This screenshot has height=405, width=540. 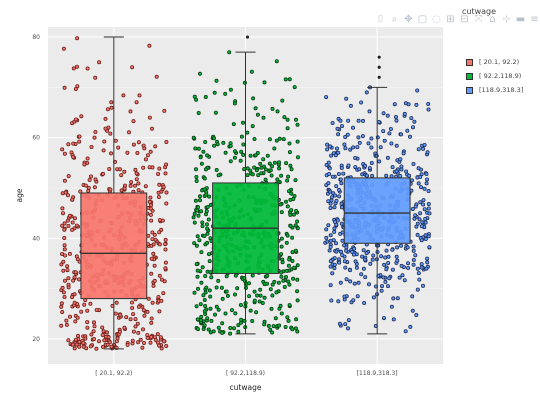 I want to click on legend-item: [118.9,318.3], so click(x=494, y=90).